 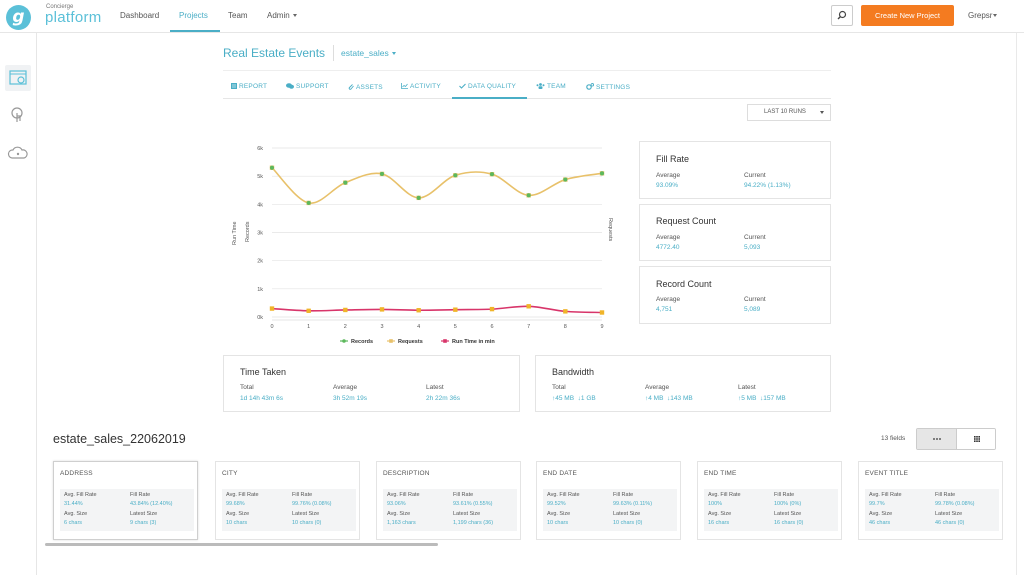 What do you see at coordinates (455, 327) in the screenshot?
I see `x-tick-label: 5` at bounding box center [455, 327].